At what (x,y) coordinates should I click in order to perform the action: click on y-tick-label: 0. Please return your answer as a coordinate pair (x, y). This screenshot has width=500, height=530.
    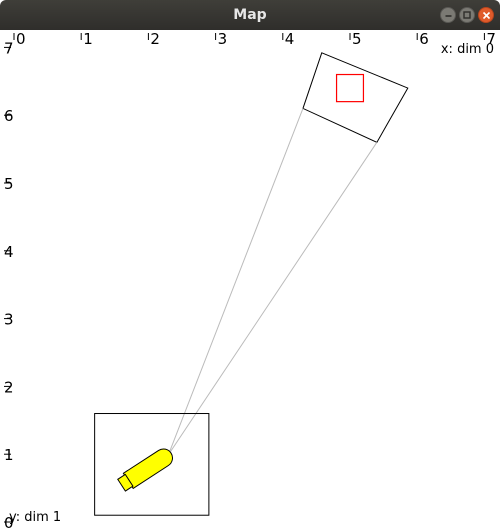
    Looking at the image, I should click on (9, 522).